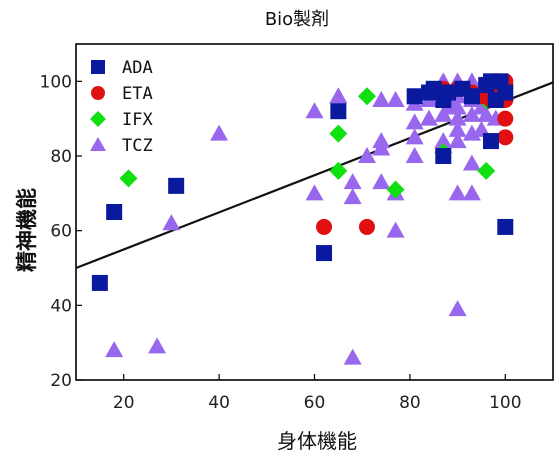 The height and width of the screenshot is (463, 554). I want to click on legend-label-ada: ADA, so click(137, 68).